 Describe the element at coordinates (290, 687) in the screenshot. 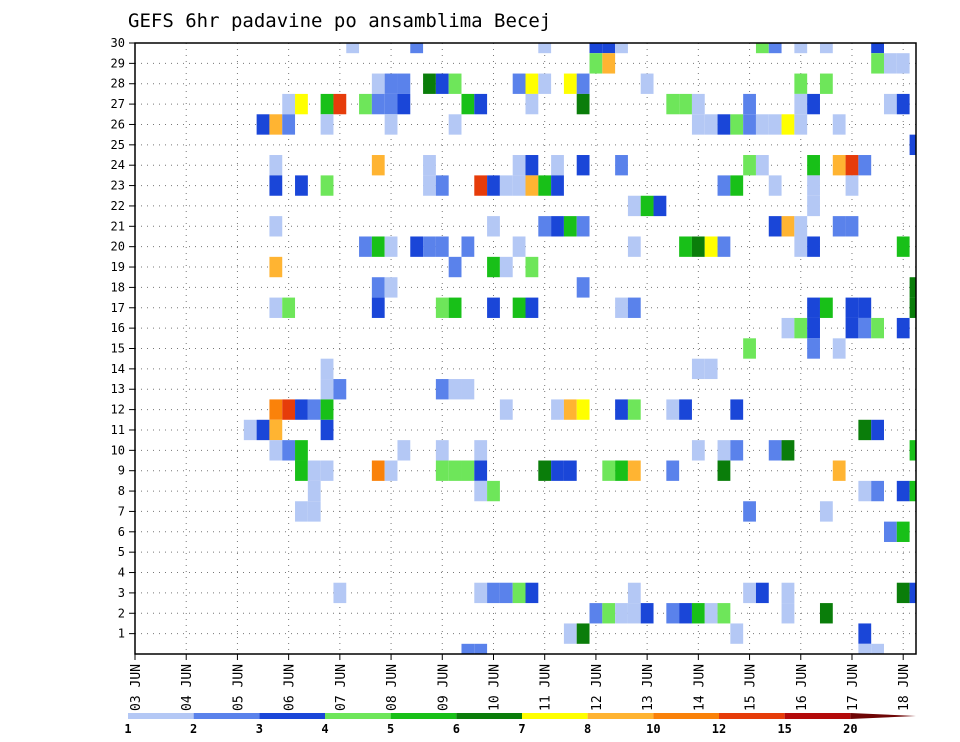

I see `x-tick-label: 06 JUN` at that location.